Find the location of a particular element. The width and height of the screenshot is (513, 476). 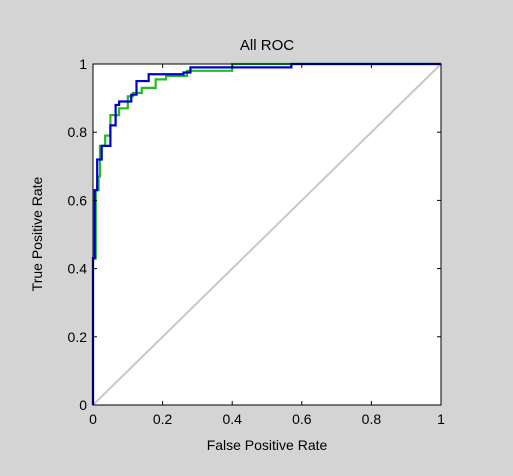

x-tick-label: 0.6 is located at coordinates (302, 419).